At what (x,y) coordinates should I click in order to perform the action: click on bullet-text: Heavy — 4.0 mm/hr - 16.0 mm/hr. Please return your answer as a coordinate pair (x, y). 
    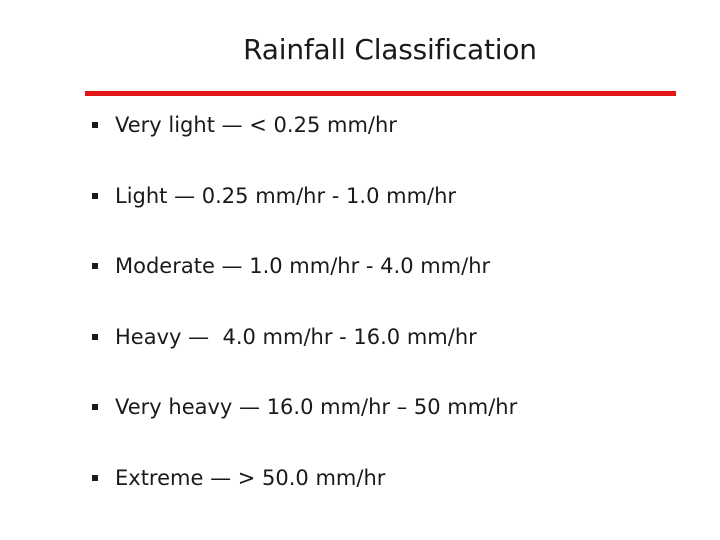
    Looking at the image, I should click on (296, 337).